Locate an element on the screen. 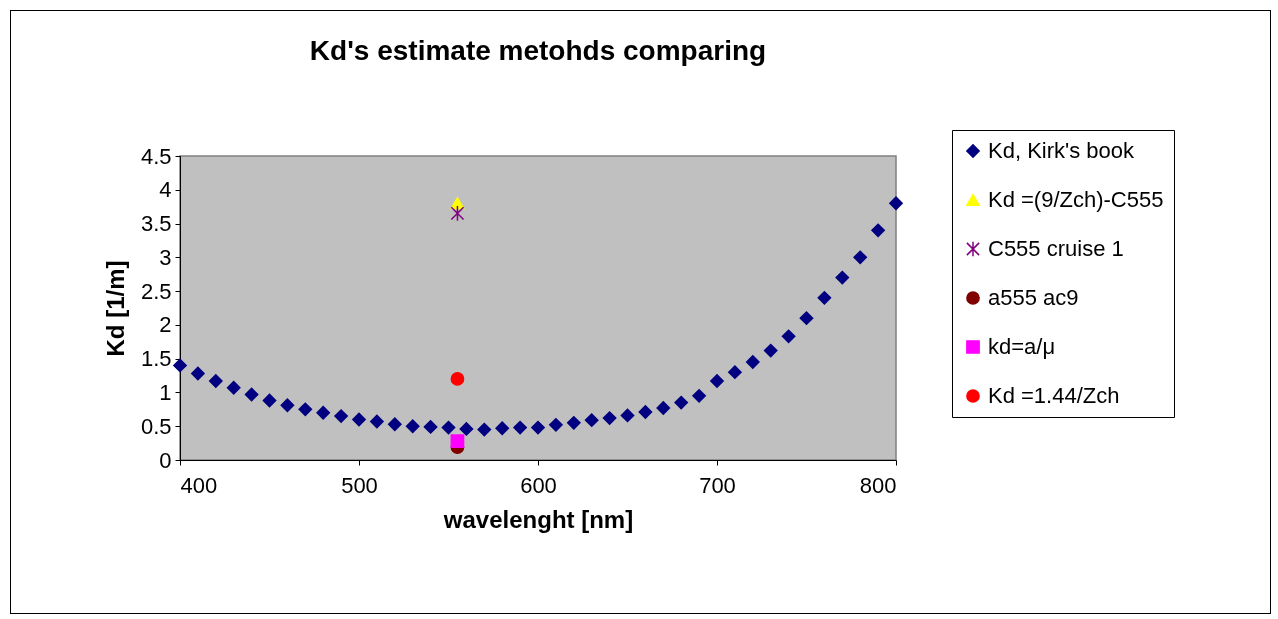  y-tick-label: 4 is located at coordinates (165, 190).